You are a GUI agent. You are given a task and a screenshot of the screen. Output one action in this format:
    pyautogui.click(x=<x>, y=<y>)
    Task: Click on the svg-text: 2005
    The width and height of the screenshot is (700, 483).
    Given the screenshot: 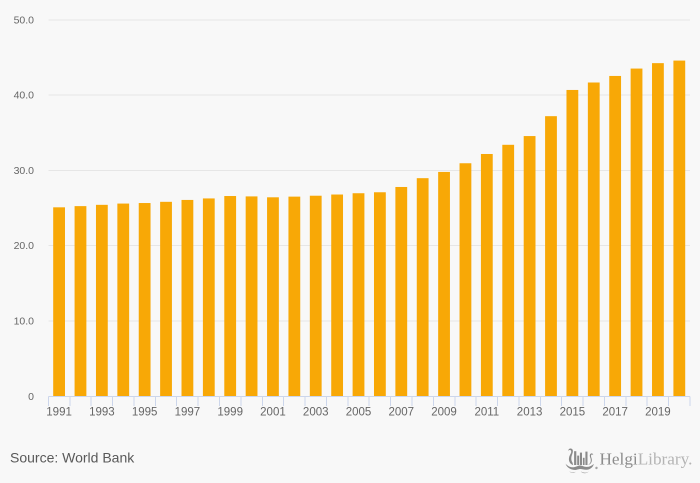 What is the action you would take?
    pyautogui.click(x=359, y=413)
    